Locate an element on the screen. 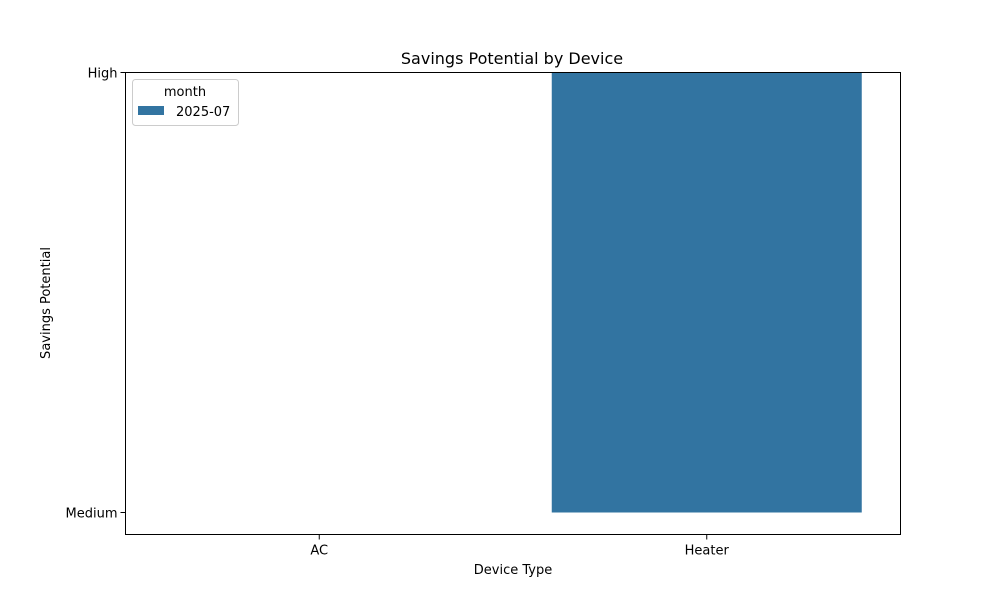 The width and height of the screenshot is (1000, 600). y-tick-label: High is located at coordinates (103, 74).